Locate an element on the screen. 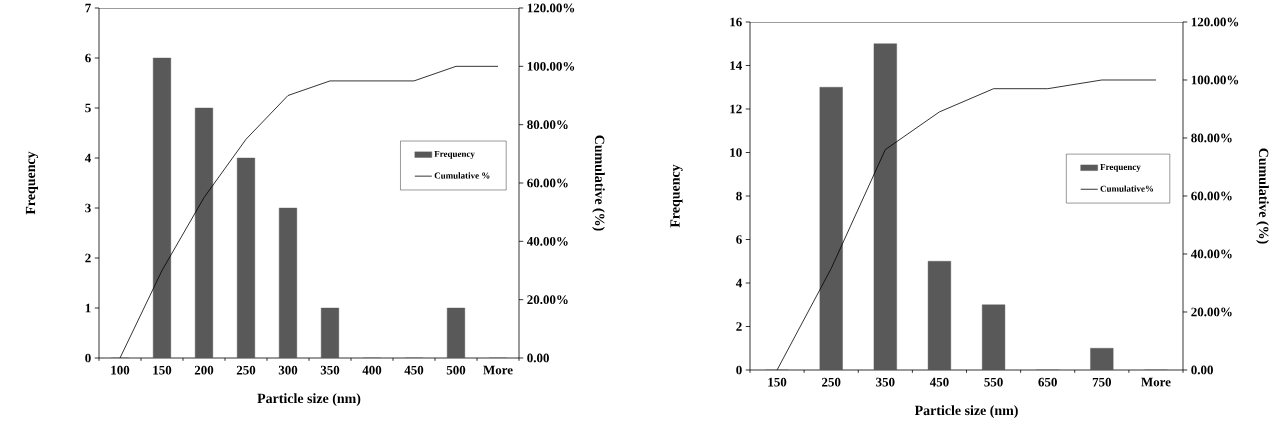 This screenshot has height=436, width=1285. y-tick-label: 16 is located at coordinates (736, 22).